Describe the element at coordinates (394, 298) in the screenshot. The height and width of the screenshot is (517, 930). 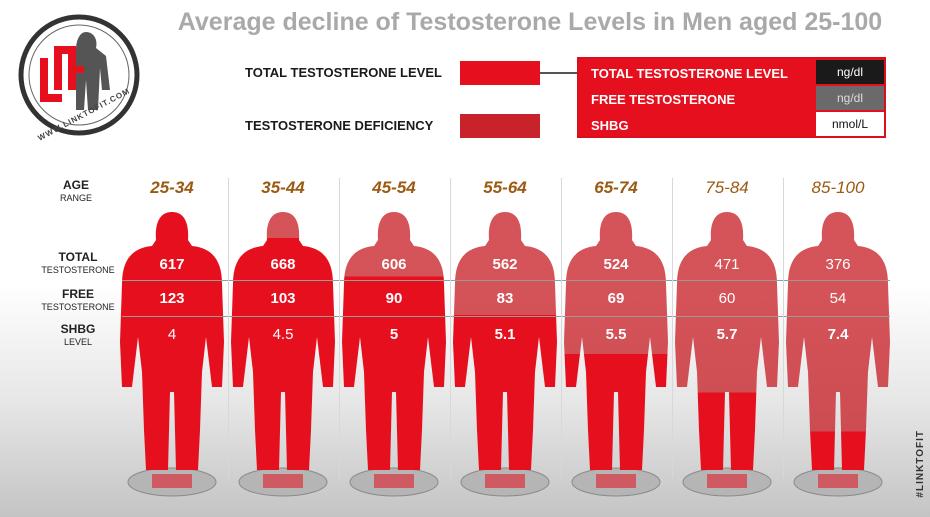
I see `free-testosterone-value: 90` at that location.